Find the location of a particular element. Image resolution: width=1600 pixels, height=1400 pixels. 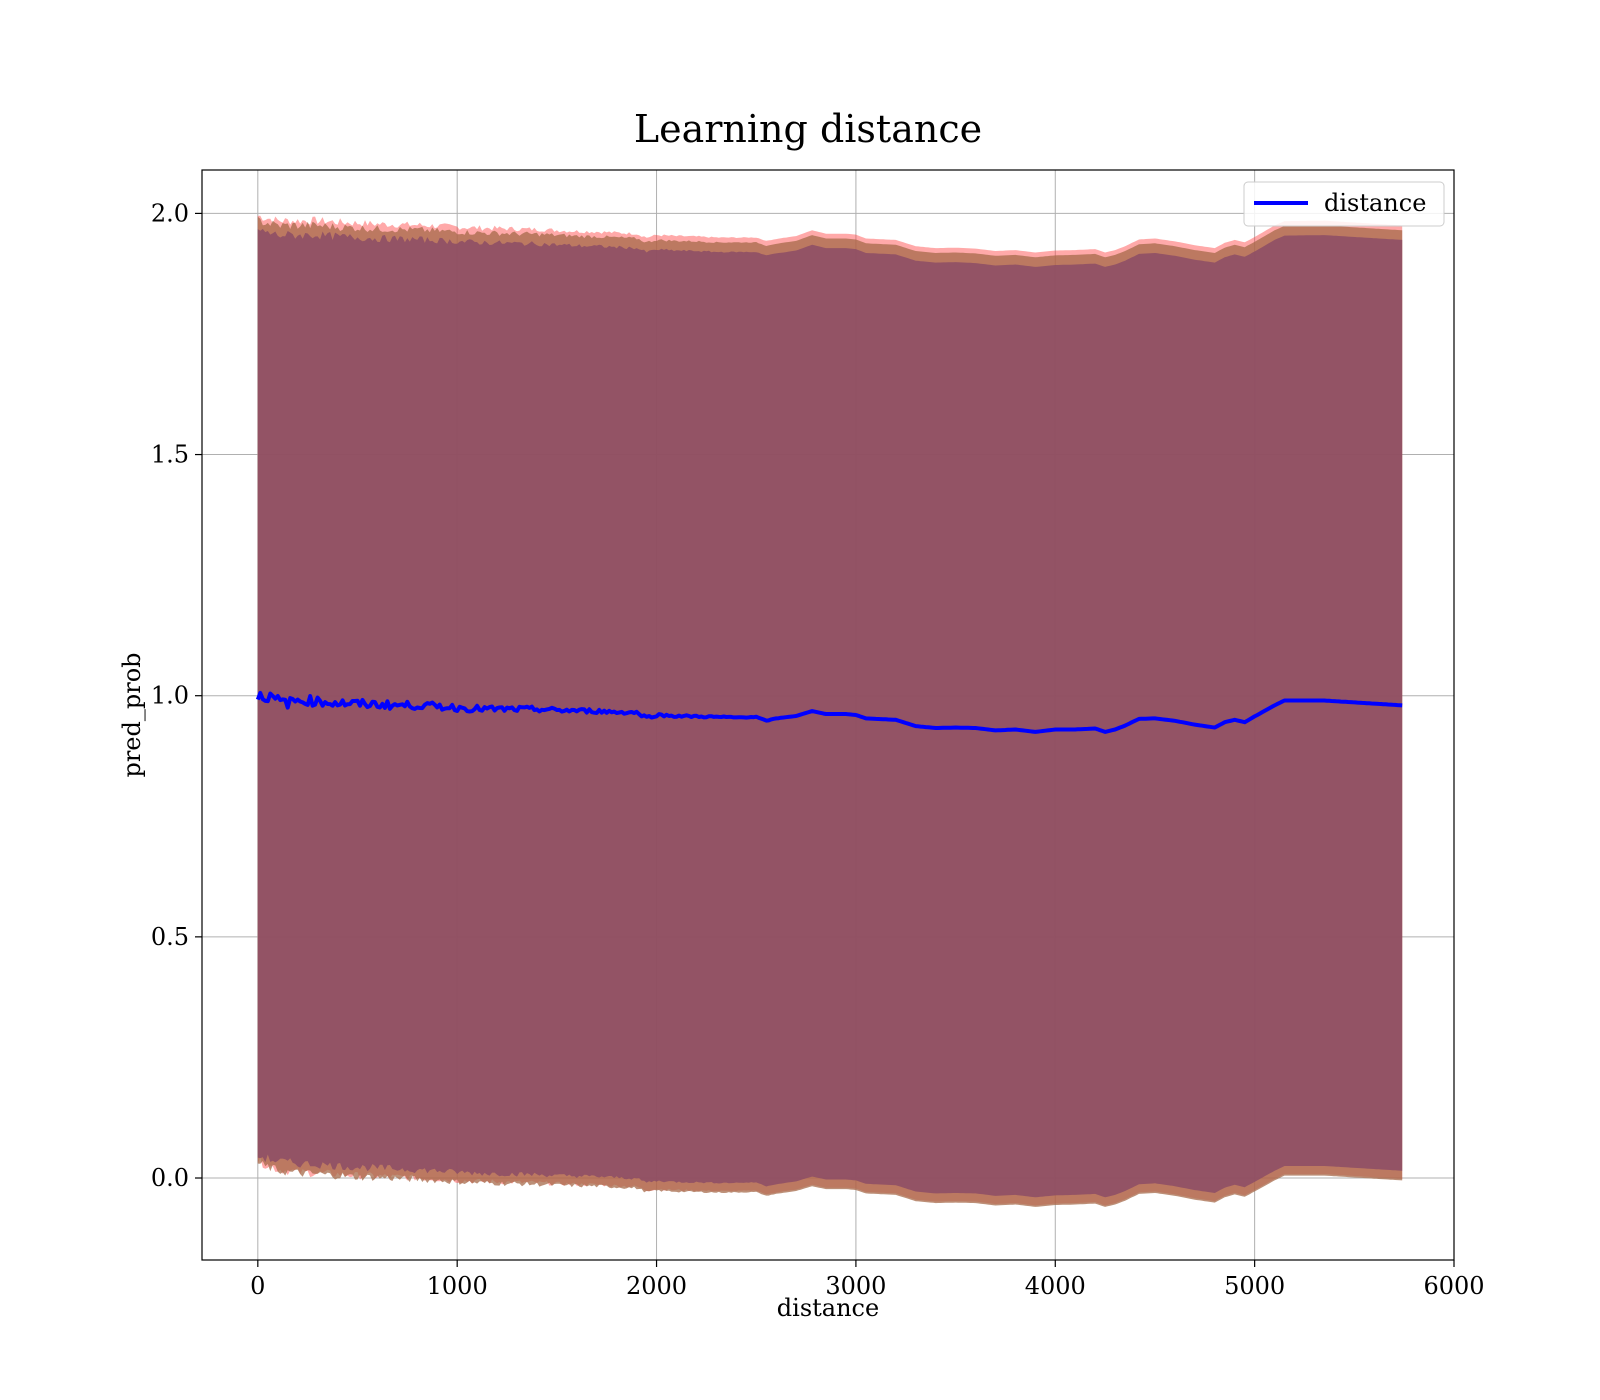

legend: distance is located at coordinates (1344, 204).